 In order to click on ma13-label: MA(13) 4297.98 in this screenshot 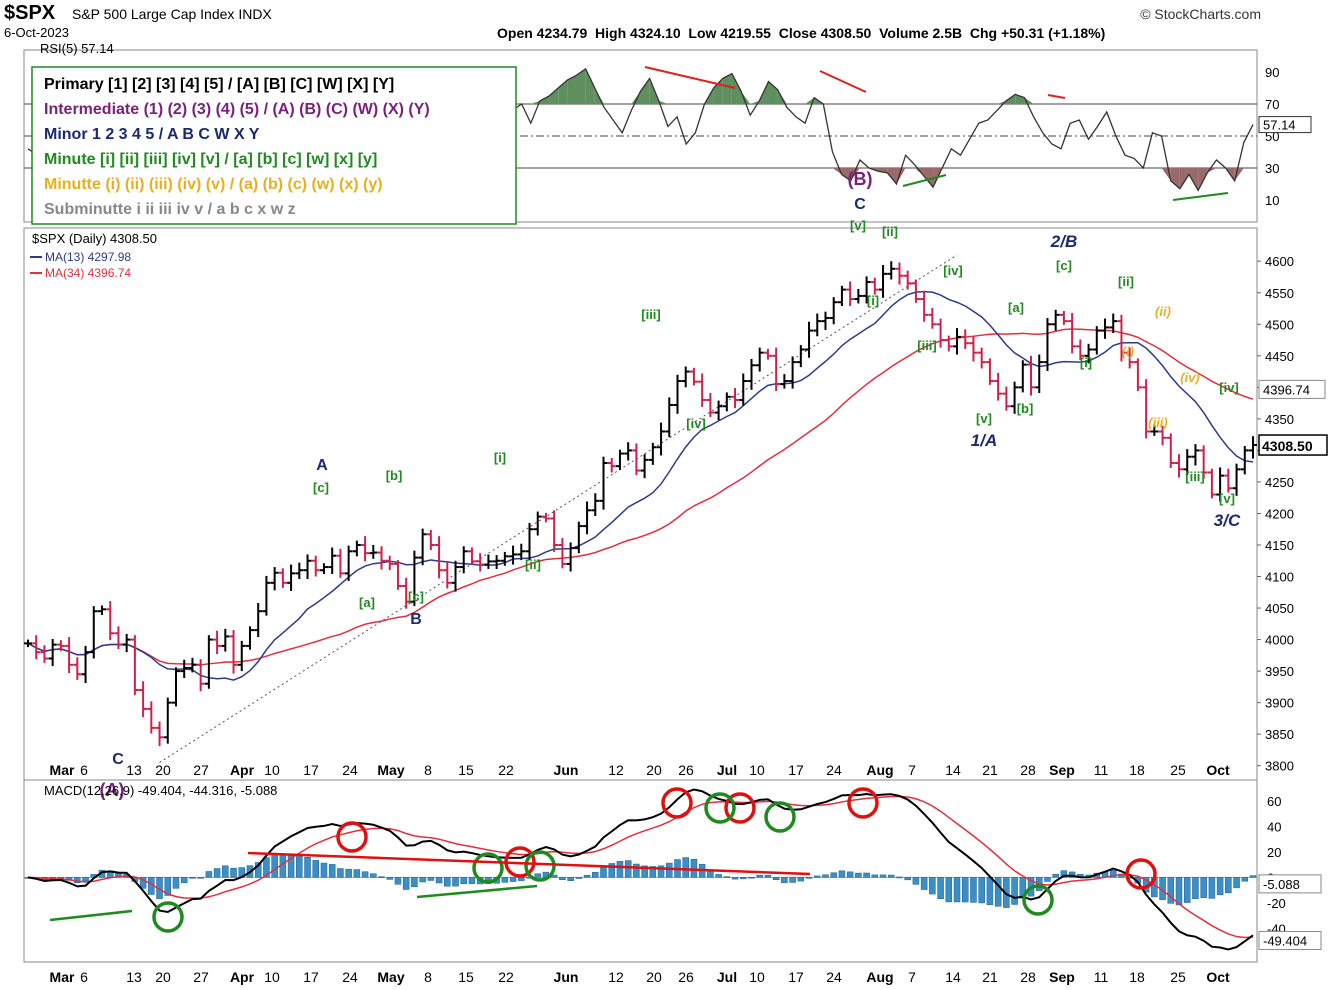, I will do `click(88, 257)`.